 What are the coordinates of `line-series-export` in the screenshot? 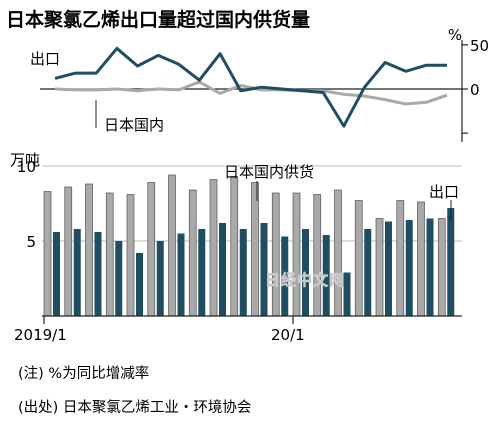 It's located at (250, 87).